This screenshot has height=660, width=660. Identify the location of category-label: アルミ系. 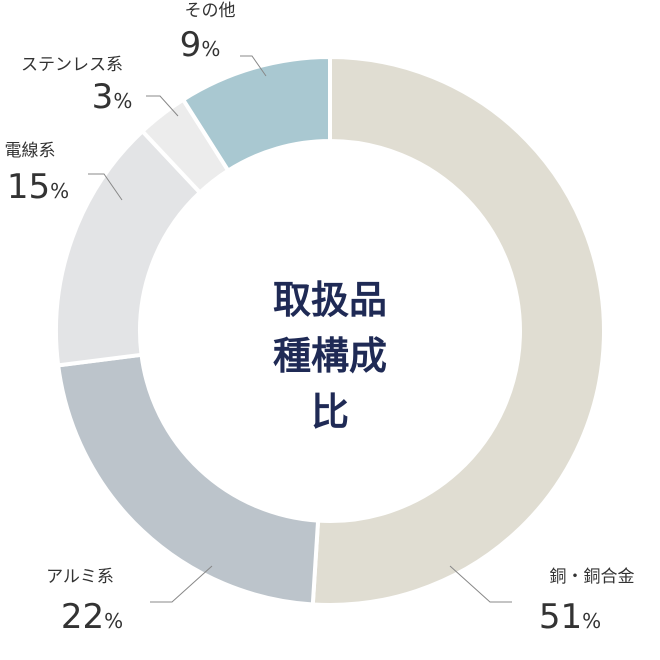
(80, 577).